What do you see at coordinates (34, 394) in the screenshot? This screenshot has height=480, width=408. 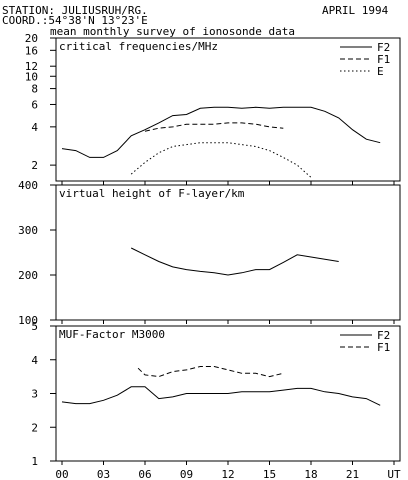 I see `y-tick-label: 3` at bounding box center [34, 394].